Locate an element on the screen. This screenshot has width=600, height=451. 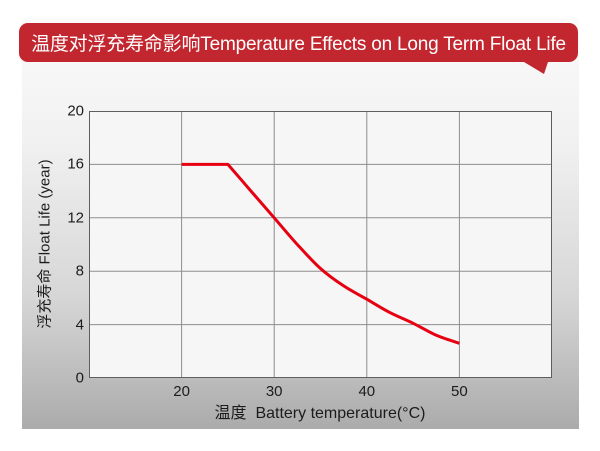
y-tick-label: 16 is located at coordinates (75, 164).